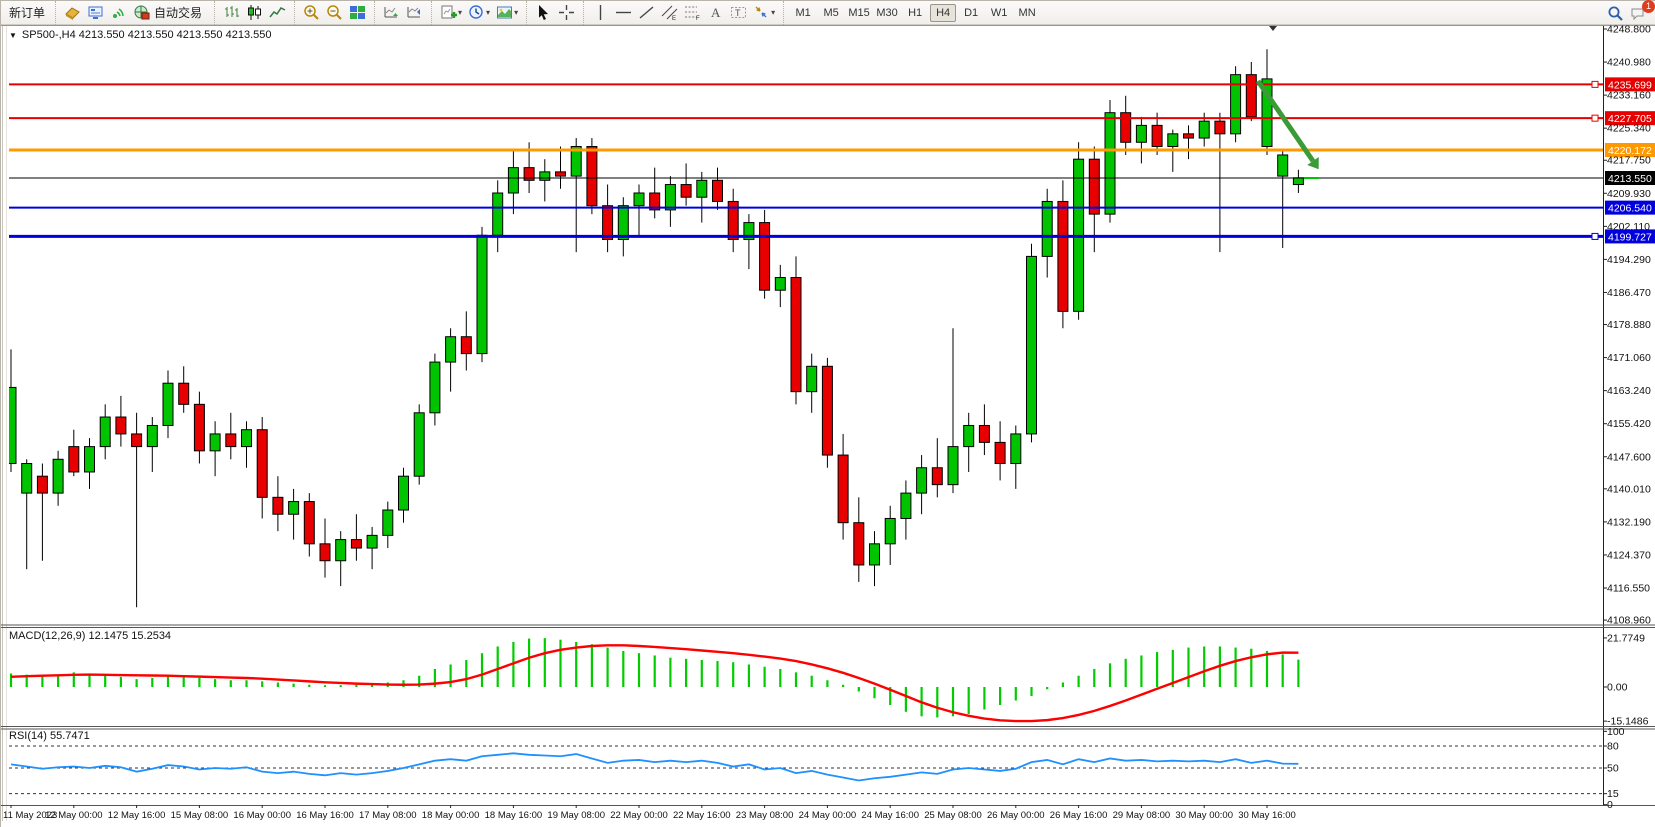 This screenshot has width=1655, height=827. I want to click on textlabel-button: T, so click(738, 12).